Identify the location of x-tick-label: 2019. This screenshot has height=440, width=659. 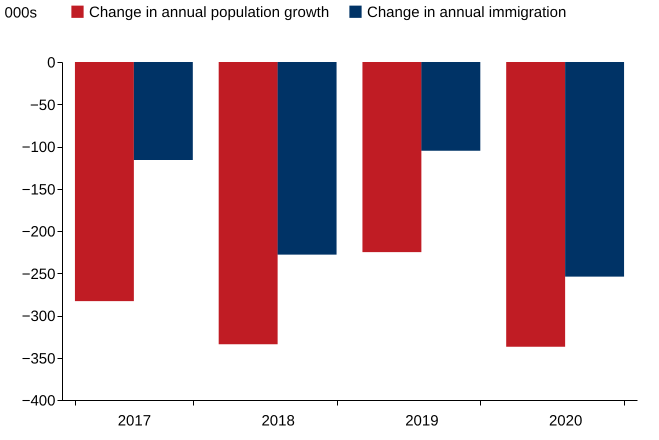
(422, 421).